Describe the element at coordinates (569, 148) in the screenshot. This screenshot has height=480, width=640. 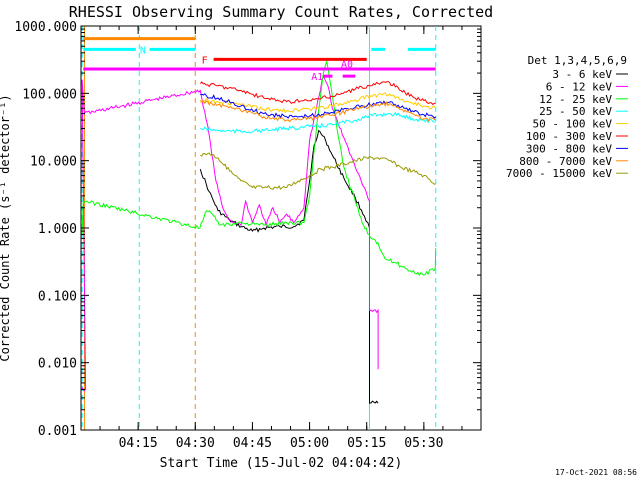
I see `legend-label: 300 - 800 keV` at that location.